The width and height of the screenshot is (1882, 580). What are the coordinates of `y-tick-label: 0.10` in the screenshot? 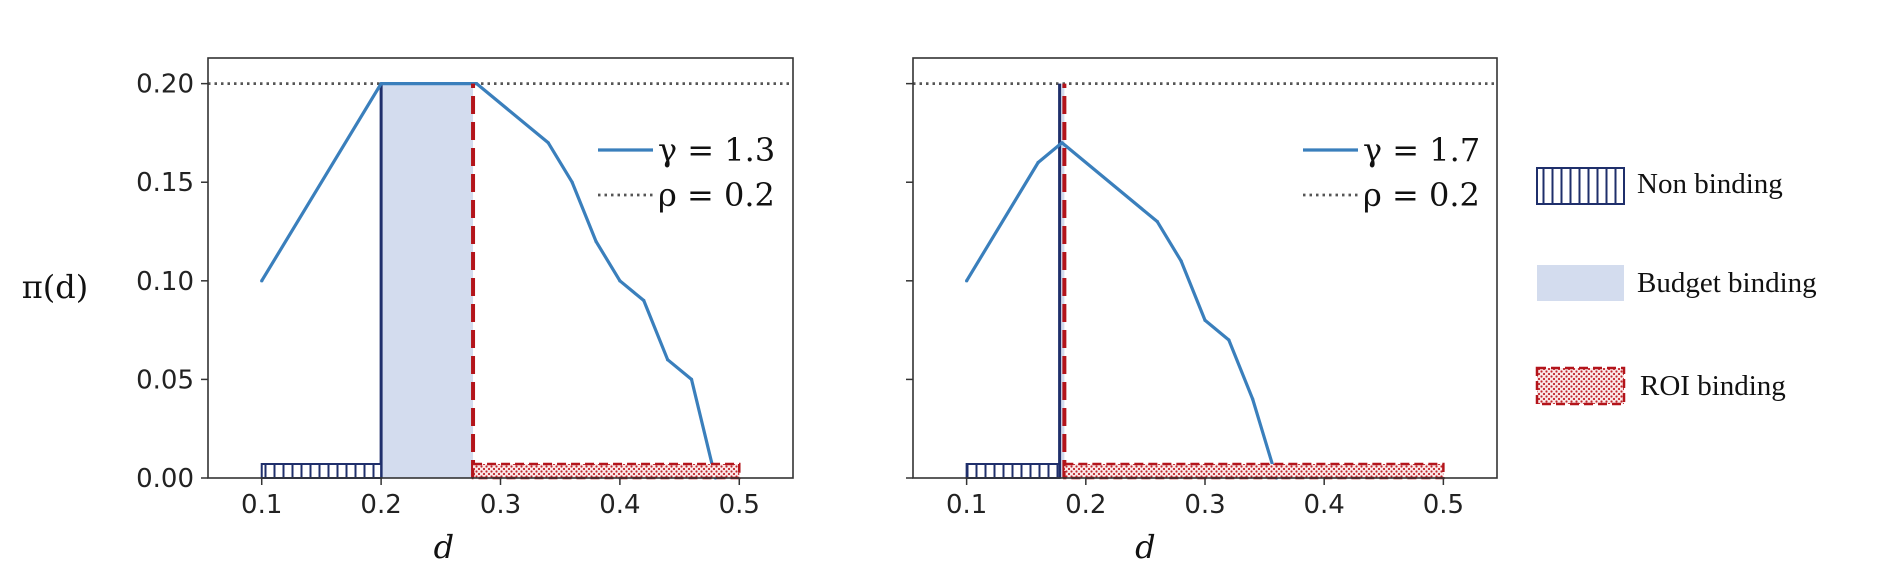 It's located at (165, 282).